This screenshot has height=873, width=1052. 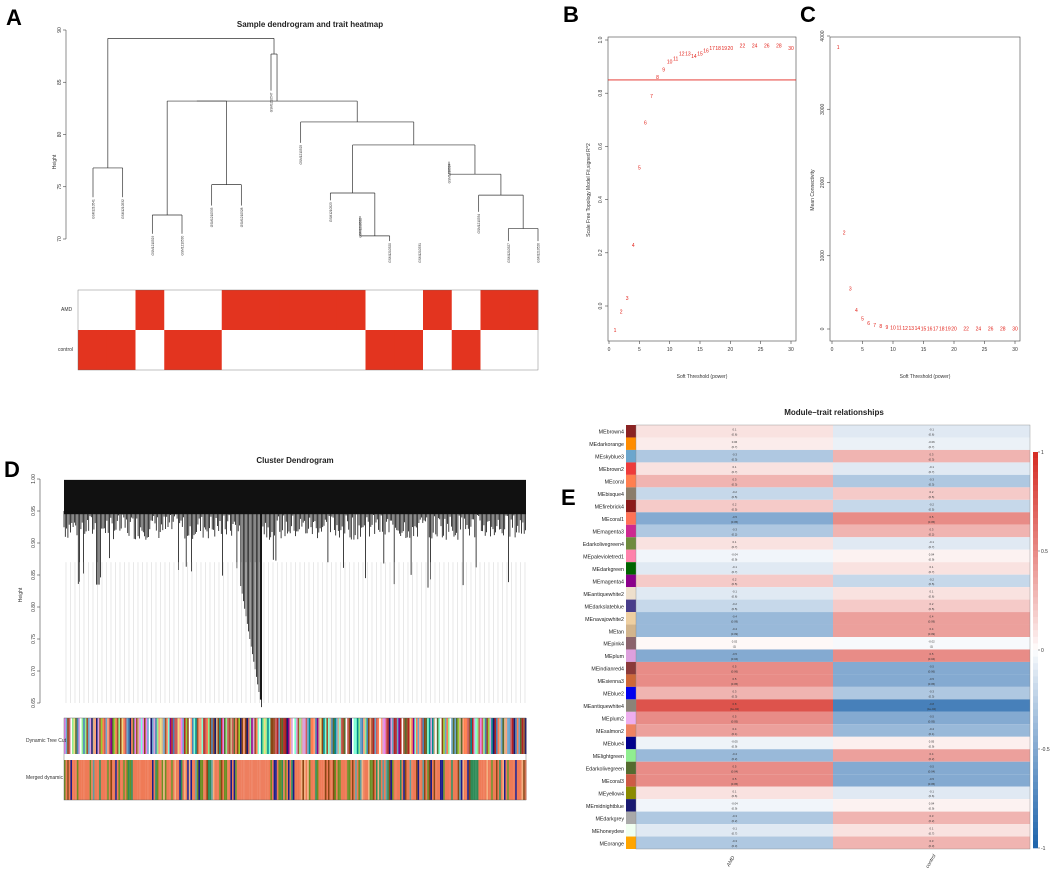 I want to click on panel-e-module-label: MElightgreen, so click(x=608, y=757).